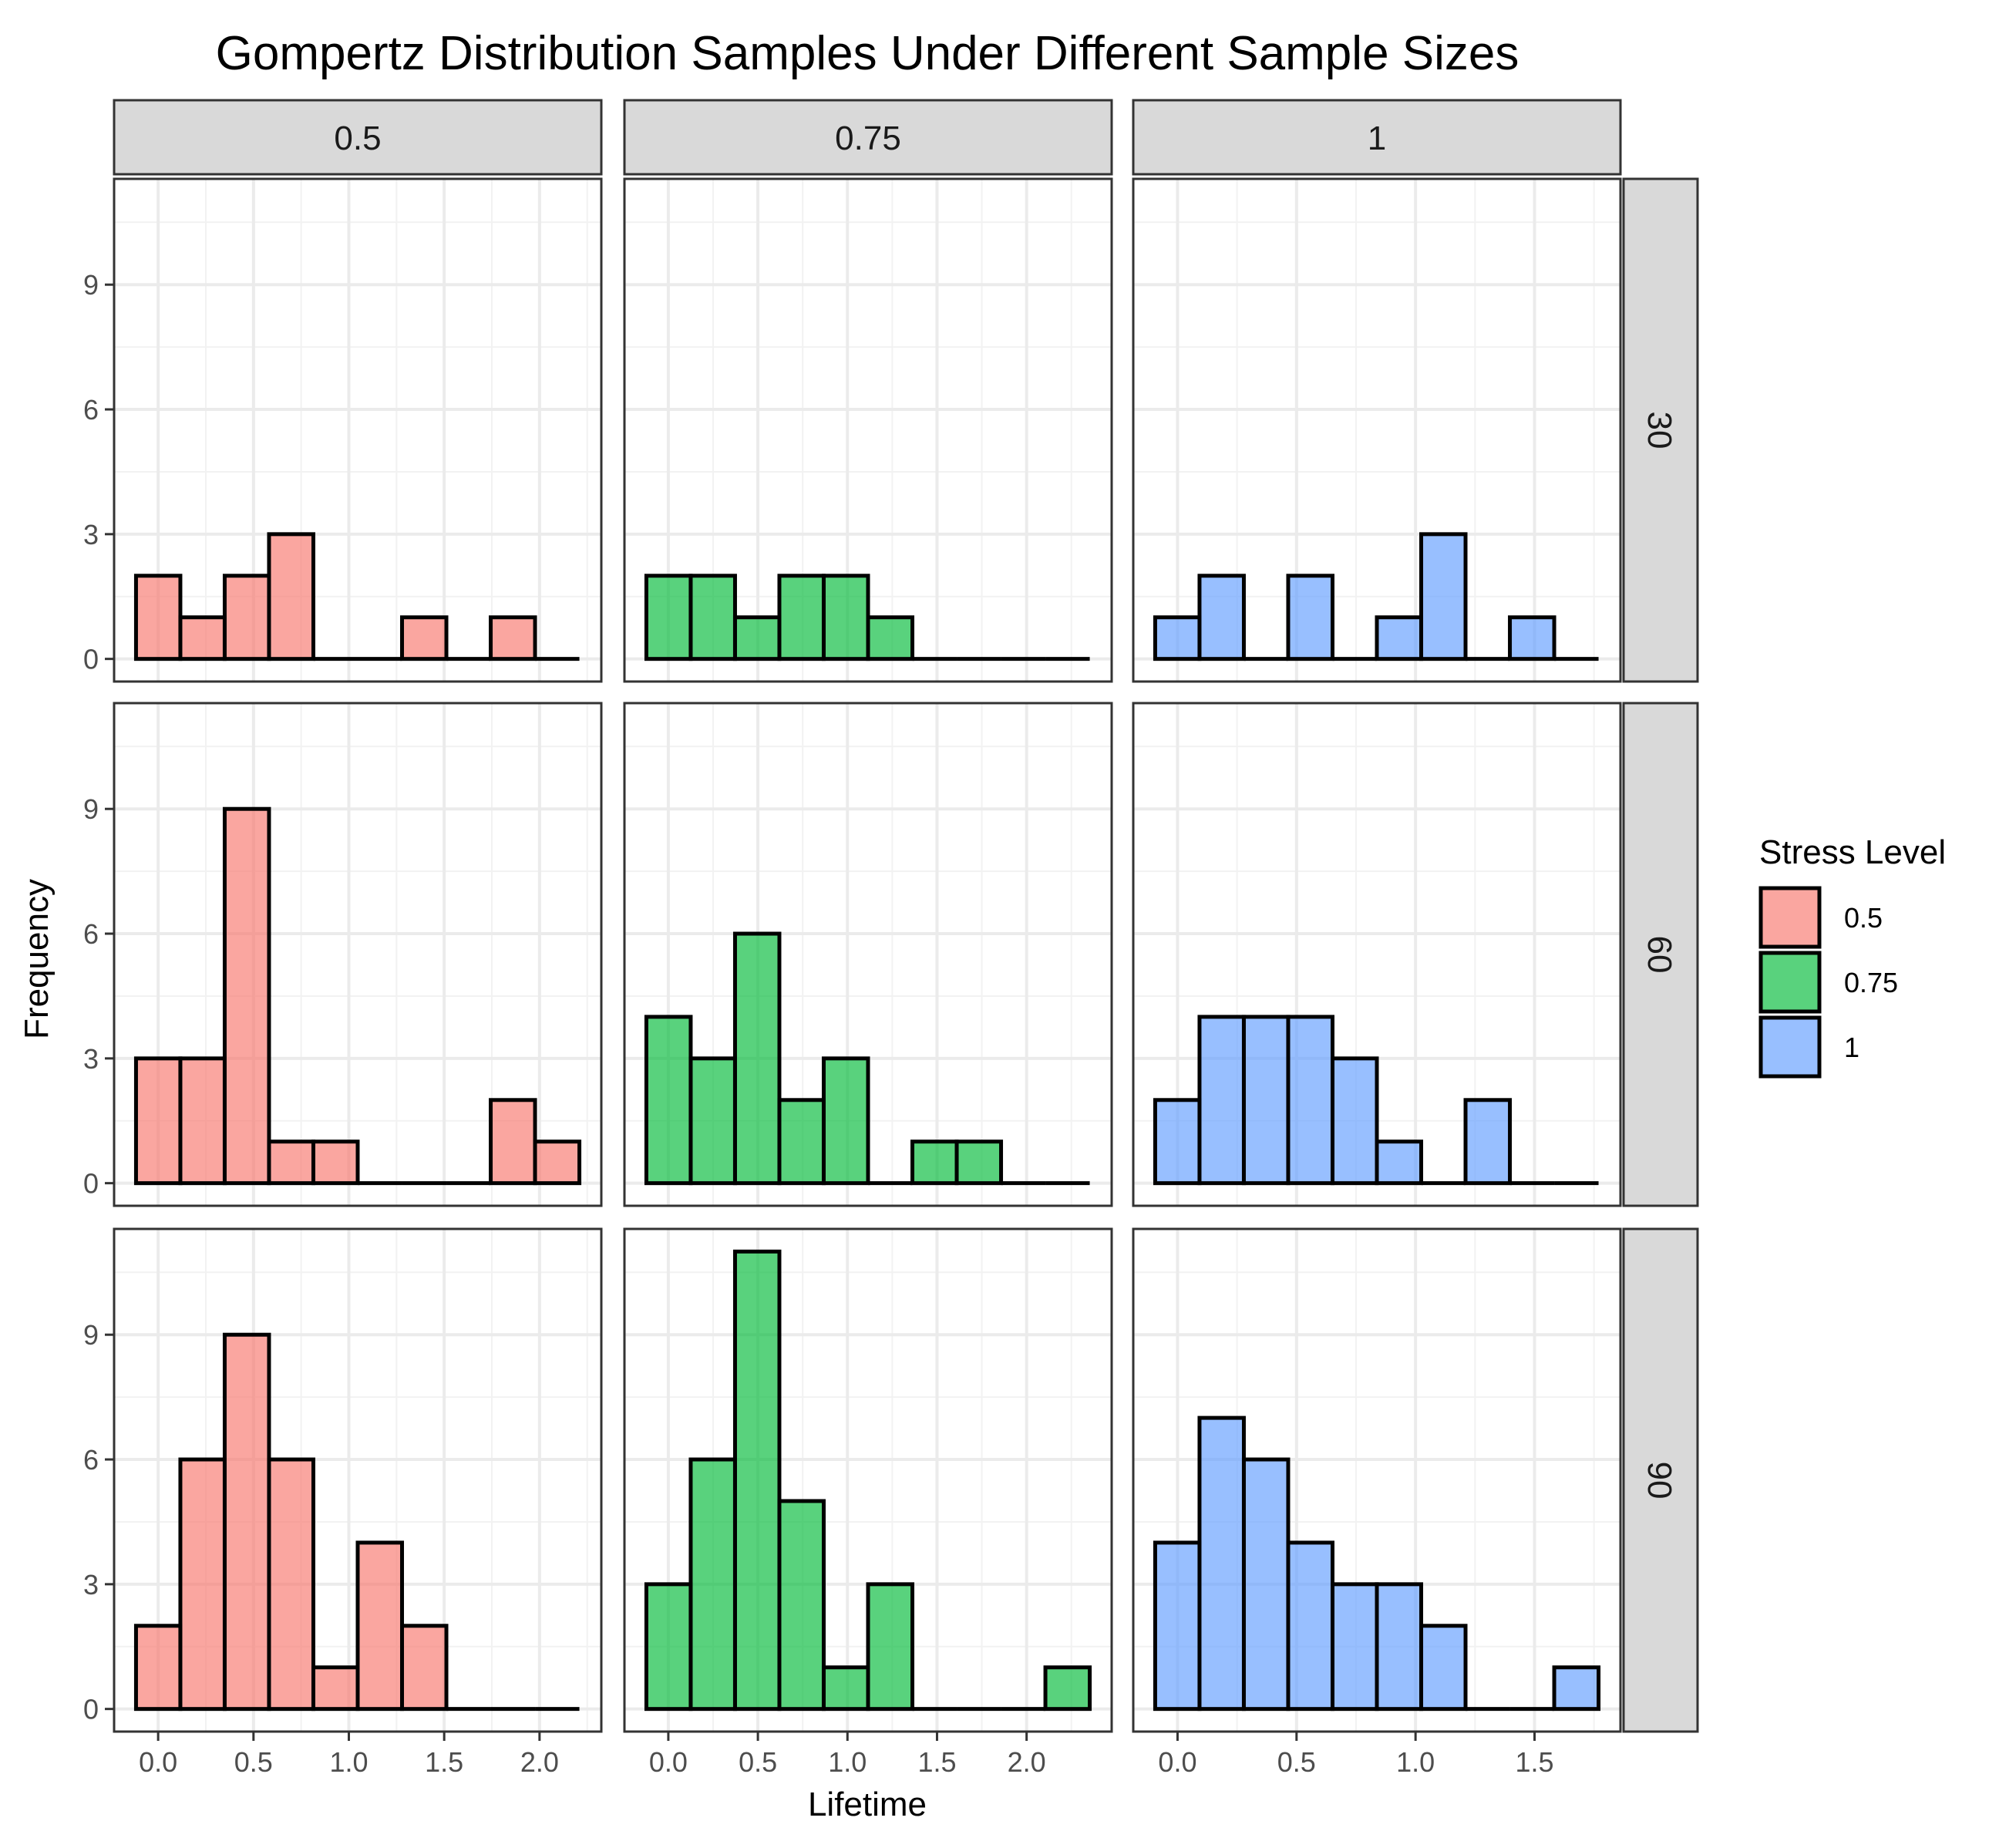 Image resolution: width=1999 pixels, height=1848 pixels. What do you see at coordinates (1852, 956) in the screenshot?
I see `legend: Stress Level 0.5 0.75 1` at bounding box center [1852, 956].